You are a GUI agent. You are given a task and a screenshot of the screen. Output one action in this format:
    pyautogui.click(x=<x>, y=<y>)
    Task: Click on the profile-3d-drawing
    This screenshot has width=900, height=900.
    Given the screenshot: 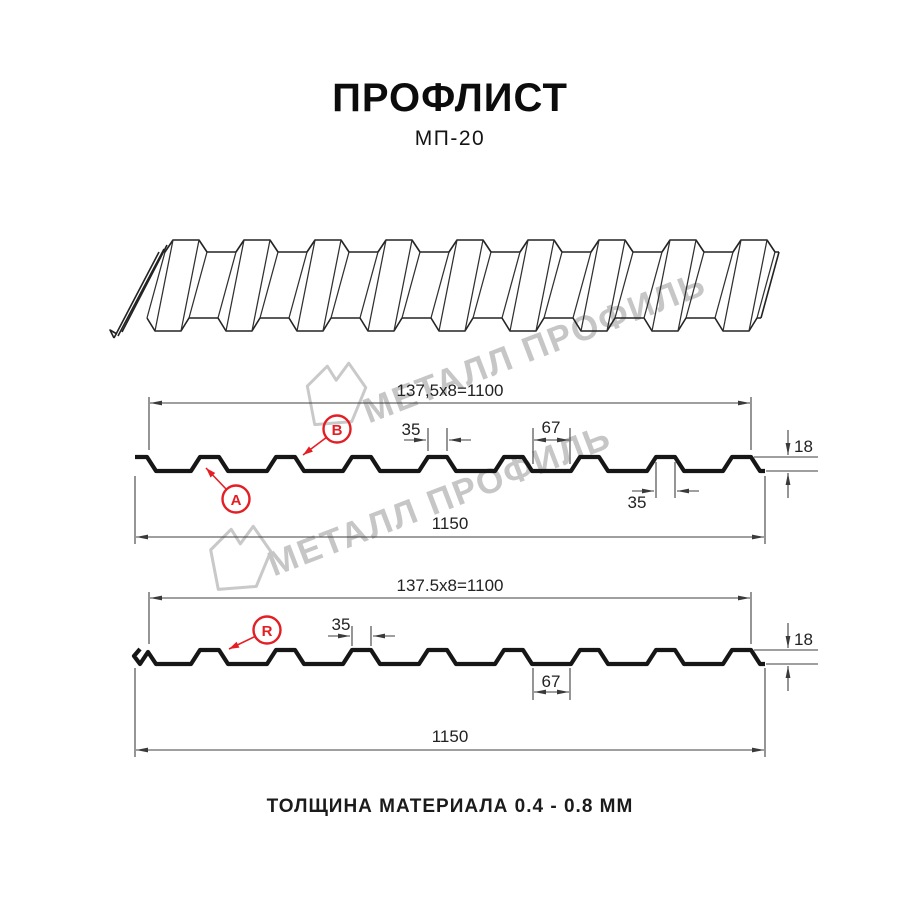 What is the action you would take?
    pyautogui.click(x=444, y=289)
    